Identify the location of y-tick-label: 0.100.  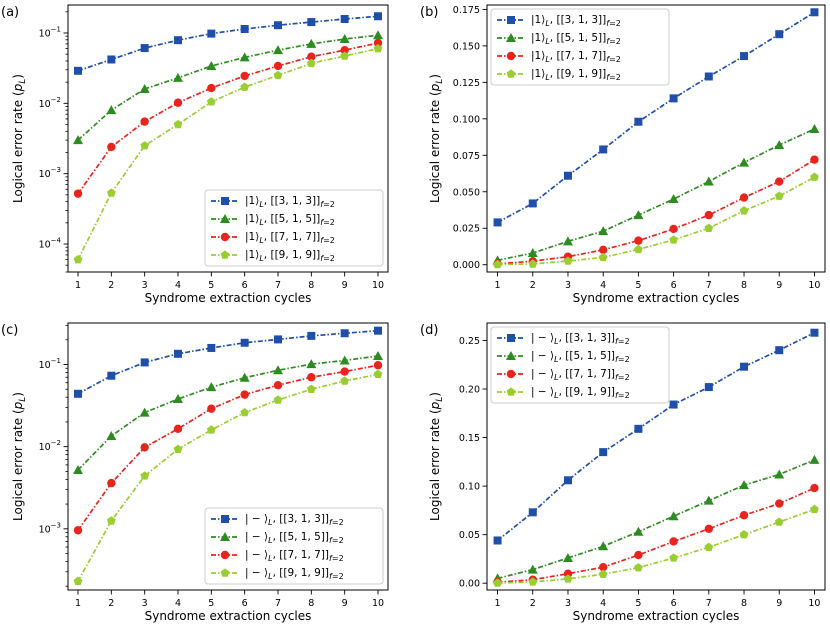
(466, 119).